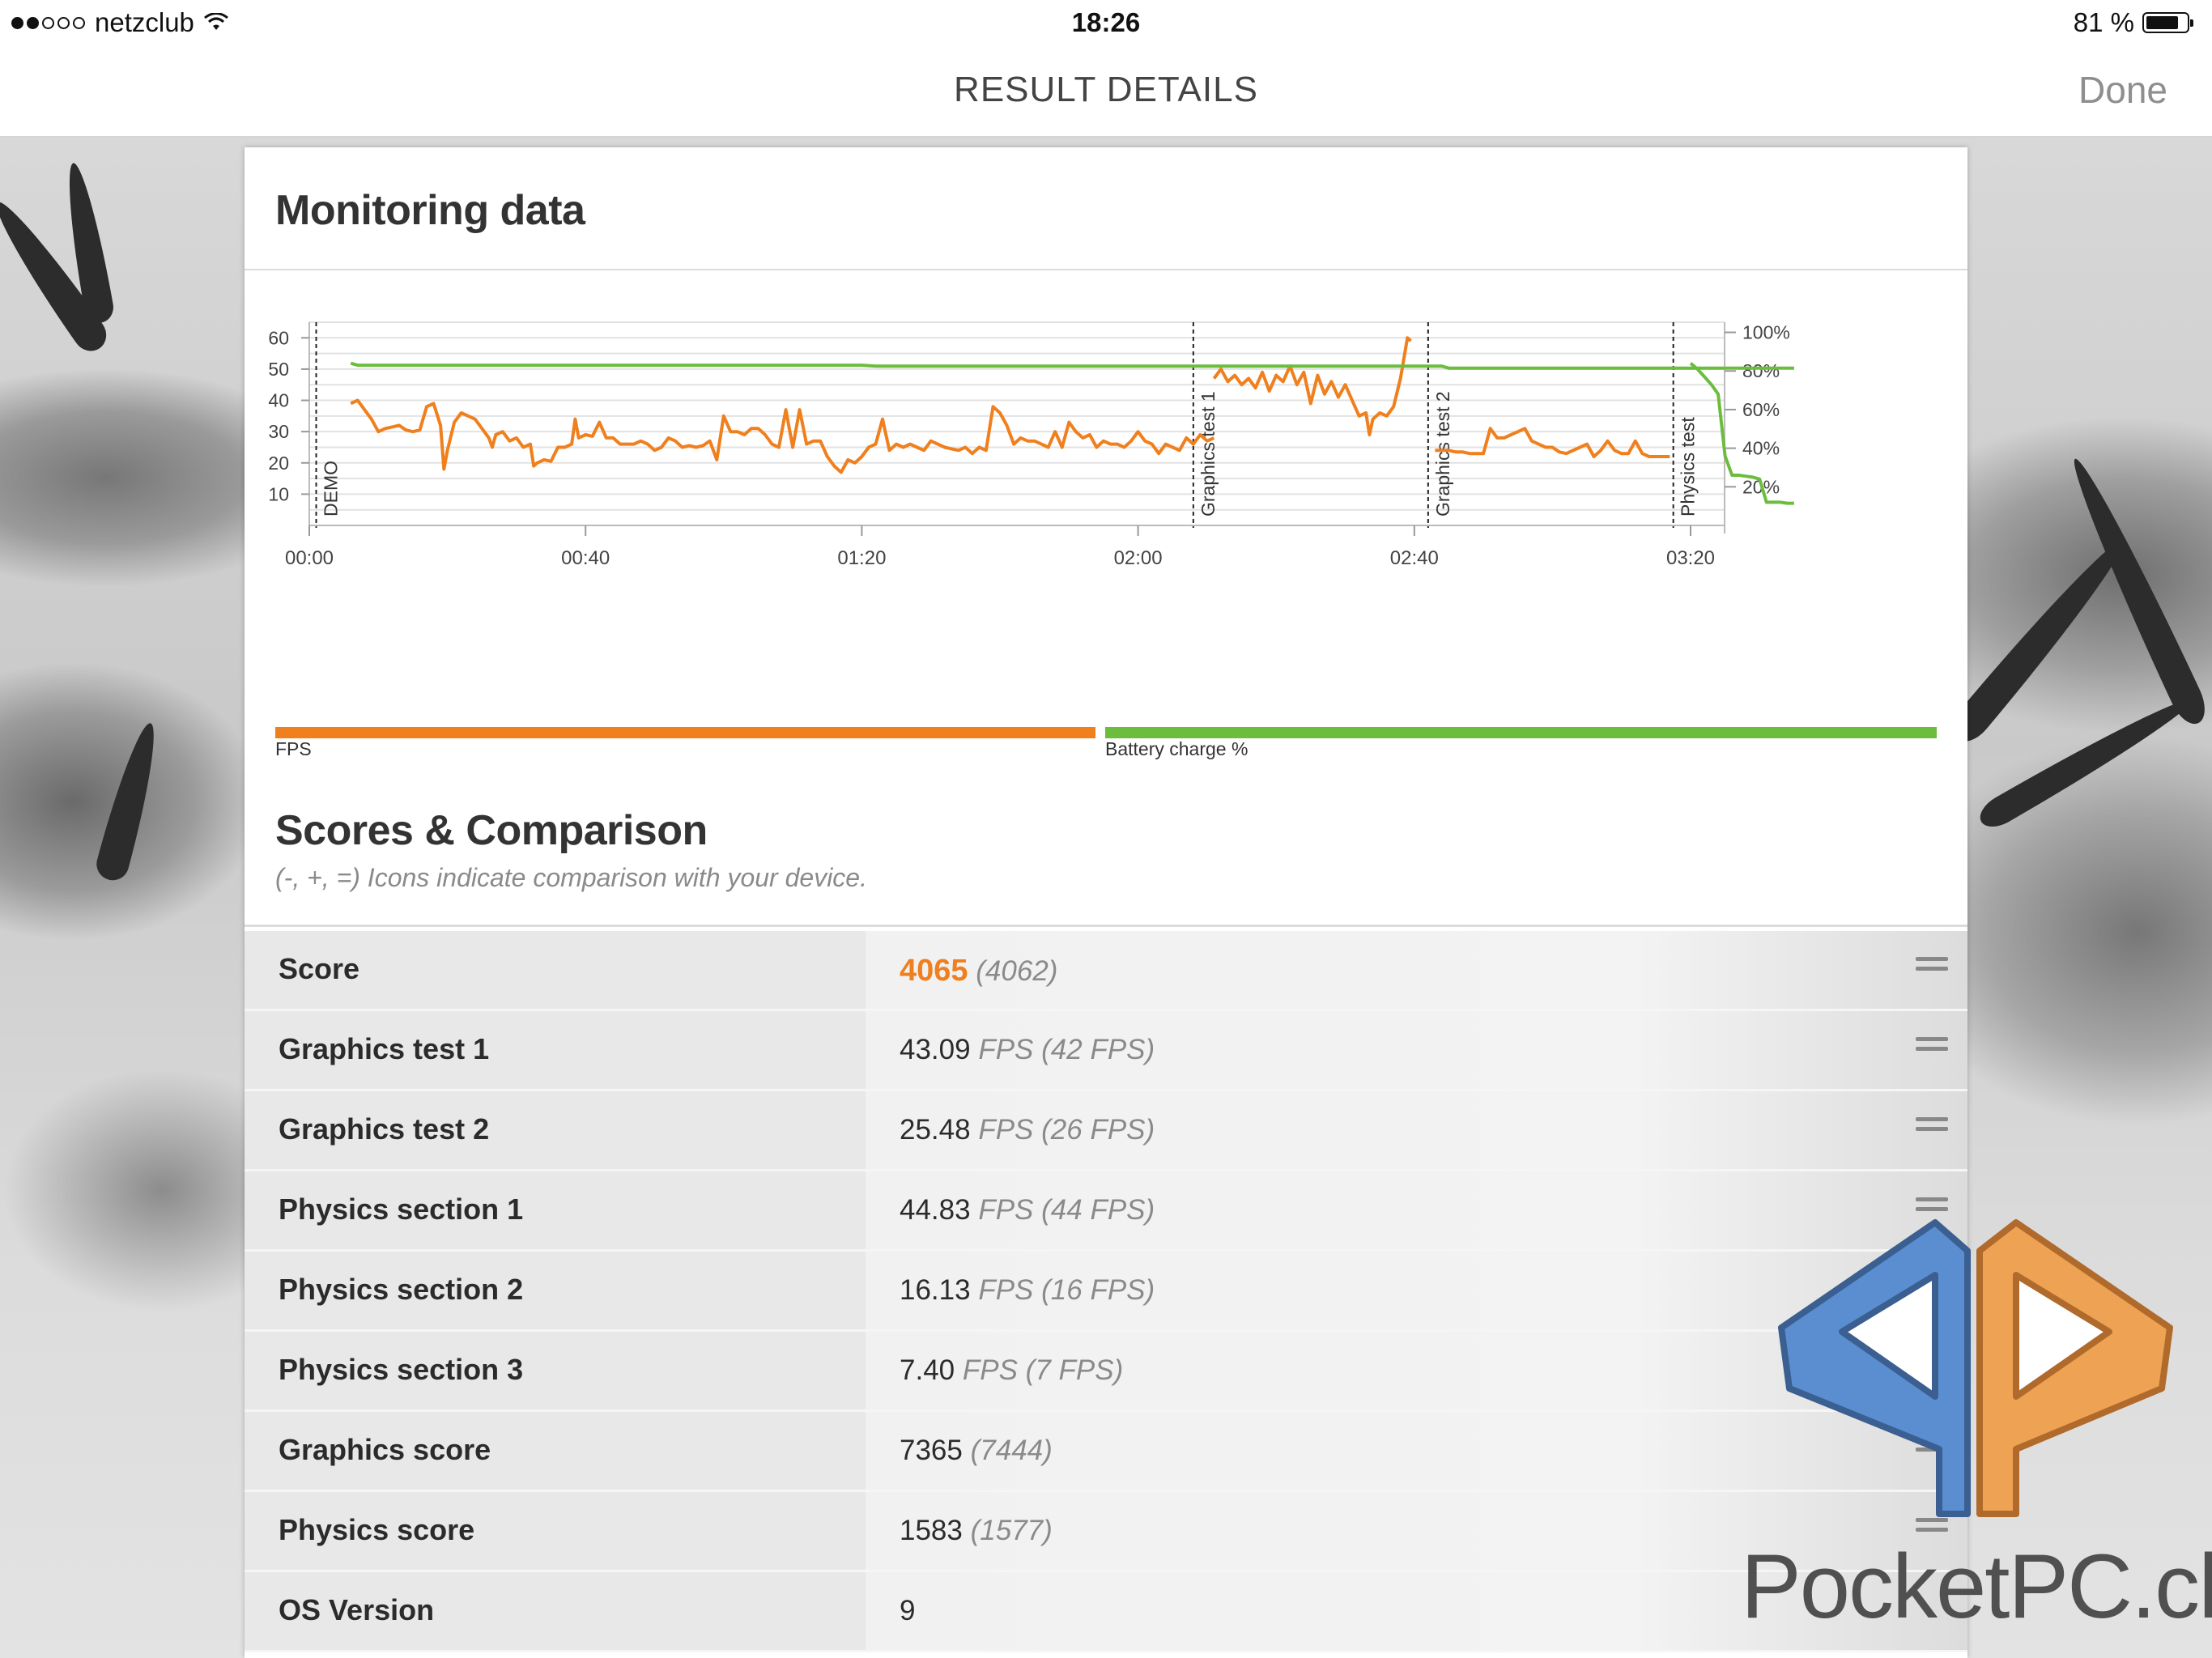  What do you see at coordinates (430, 210) in the screenshot?
I see `monitoring-heading: Monitoring data` at bounding box center [430, 210].